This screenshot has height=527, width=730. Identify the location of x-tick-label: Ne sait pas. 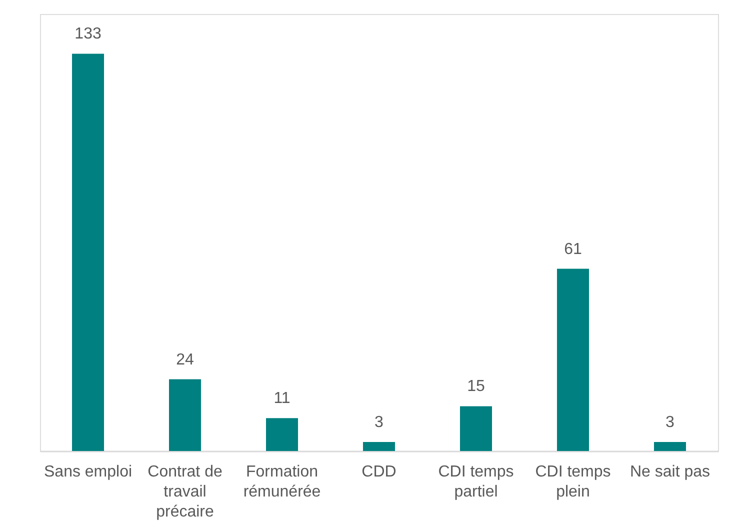
(670, 472).